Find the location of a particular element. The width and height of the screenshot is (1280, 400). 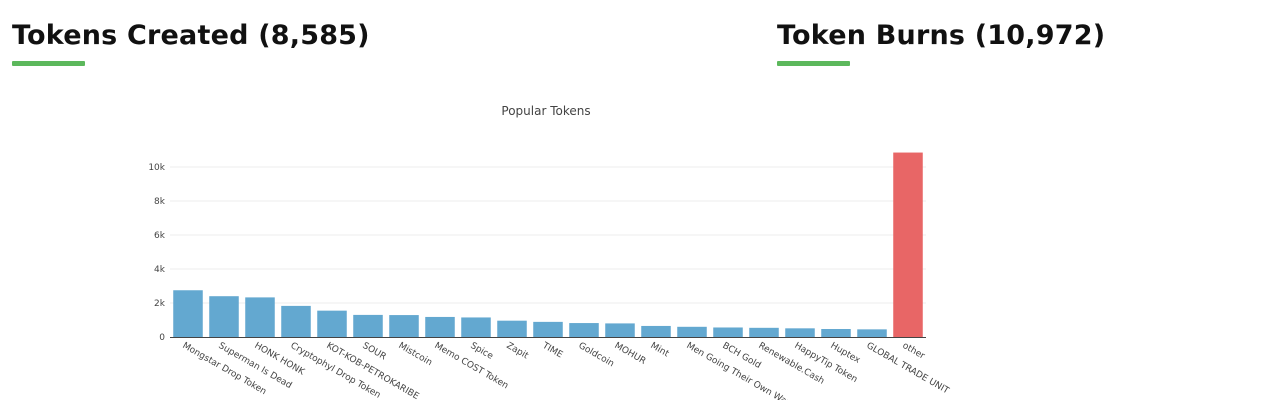

x-tick-label: other is located at coordinates (914, 351).